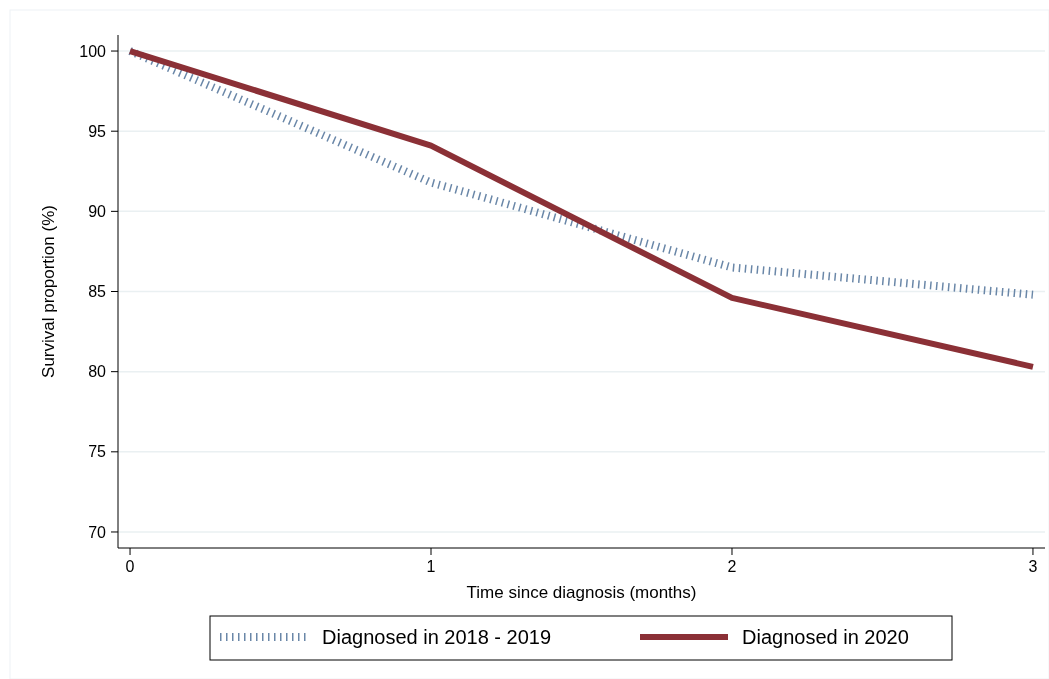 The width and height of the screenshot is (1049, 679). Describe the element at coordinates (48, 291) in the screenshot. I see `y-axis-title: Survival proportion (%)` at that location.